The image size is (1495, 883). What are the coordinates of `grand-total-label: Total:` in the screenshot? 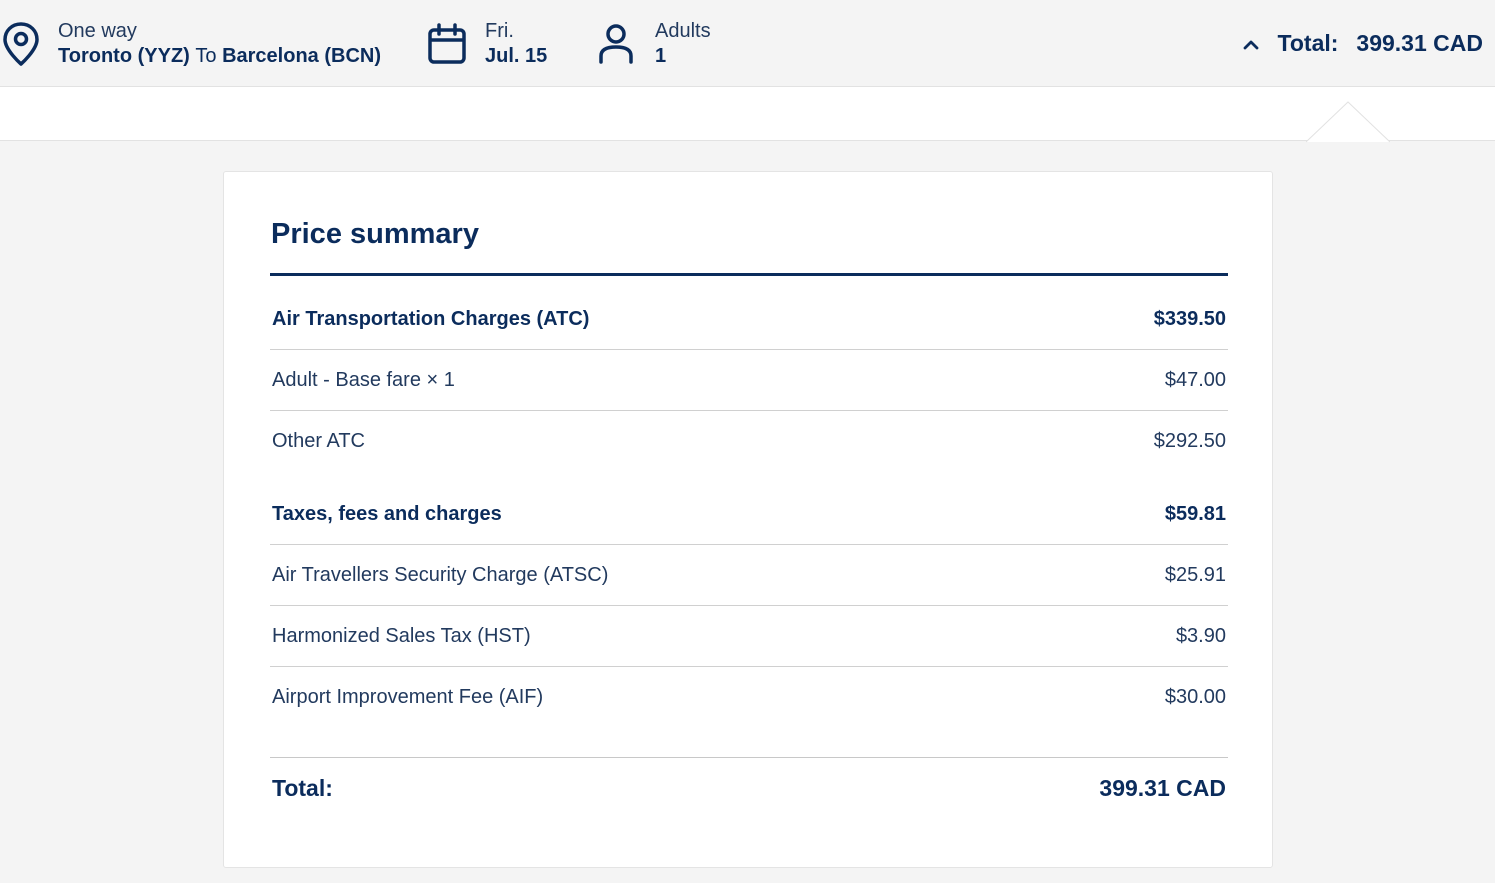 It's located at (302, 788).